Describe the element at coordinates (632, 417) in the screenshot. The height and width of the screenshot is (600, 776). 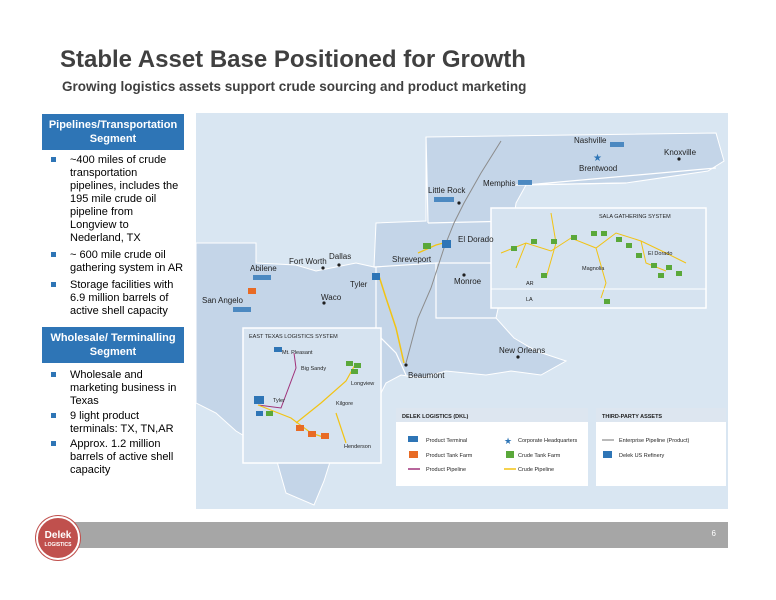
I see `third-party-legend-title: THIRD-PARTY ASSETS` at that location.